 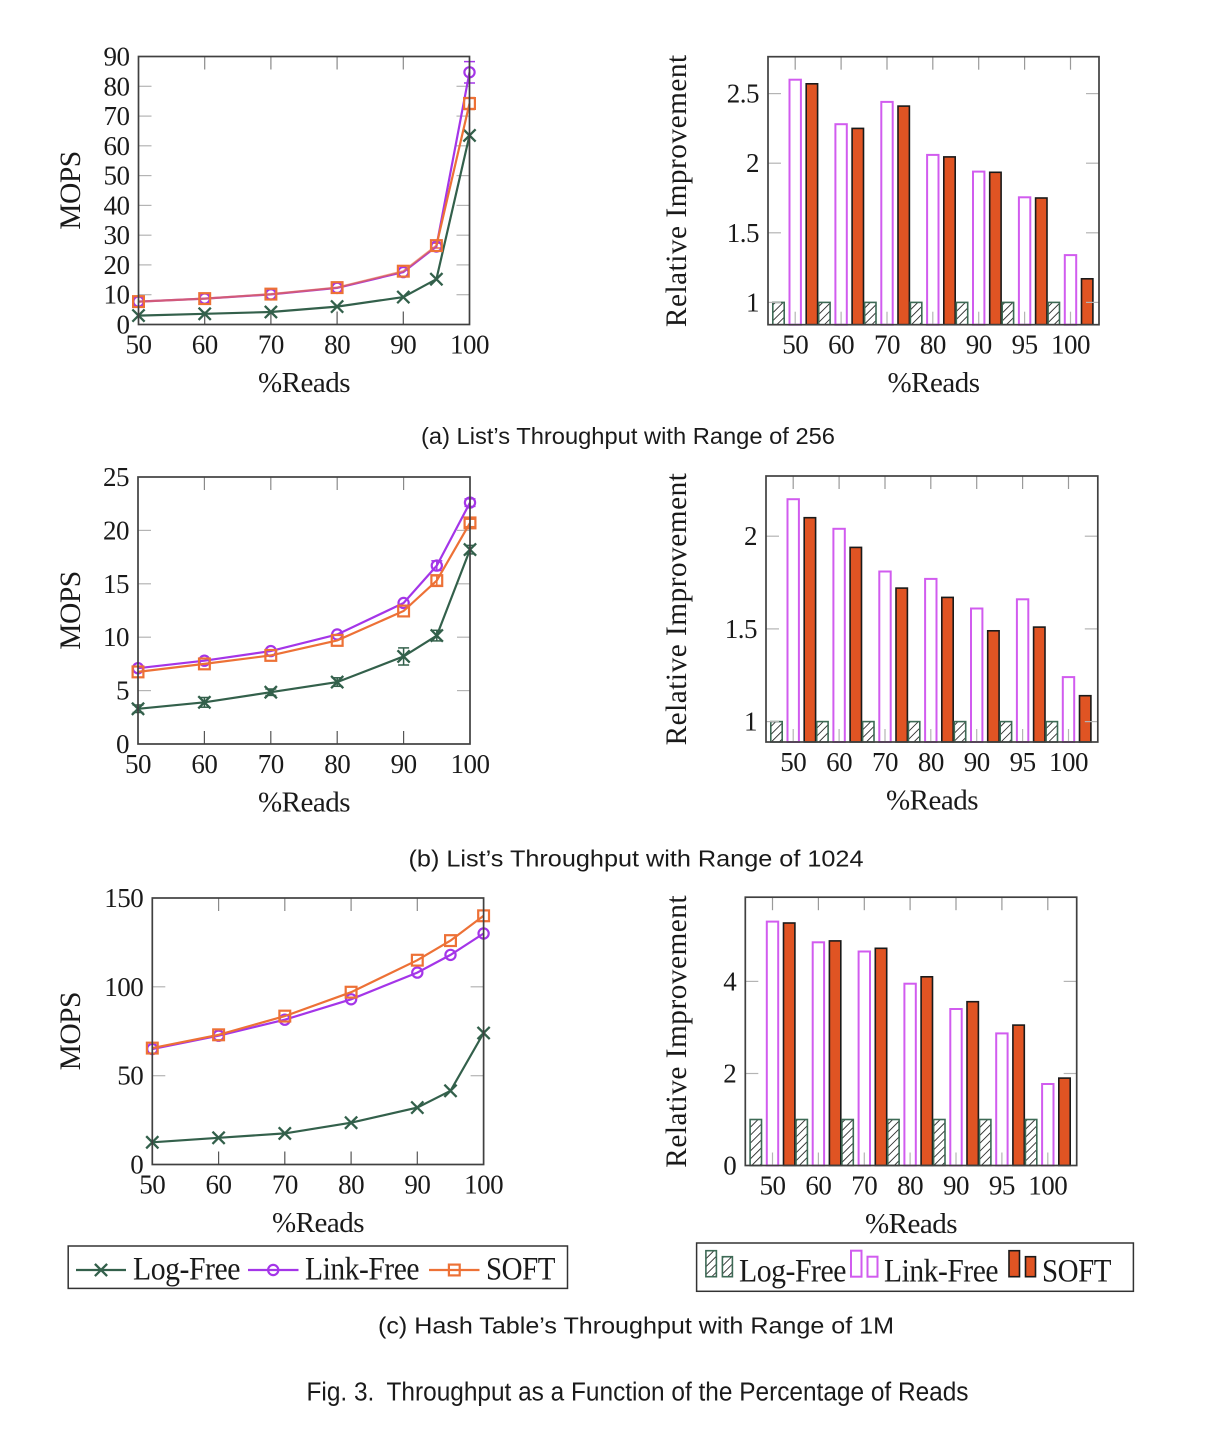 What do you see at coordinates (123, 898) in the screenshot?
I see `svg-text: 150` at bounding box center [123, 898].